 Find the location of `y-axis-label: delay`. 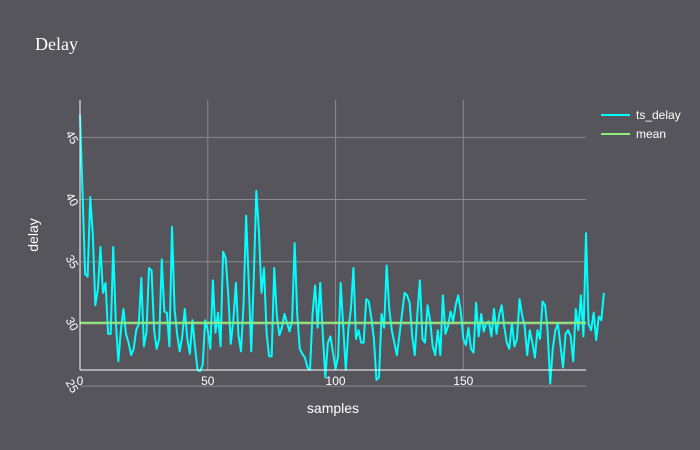

y-axis-label: delay is located at coordinates (33, 234).